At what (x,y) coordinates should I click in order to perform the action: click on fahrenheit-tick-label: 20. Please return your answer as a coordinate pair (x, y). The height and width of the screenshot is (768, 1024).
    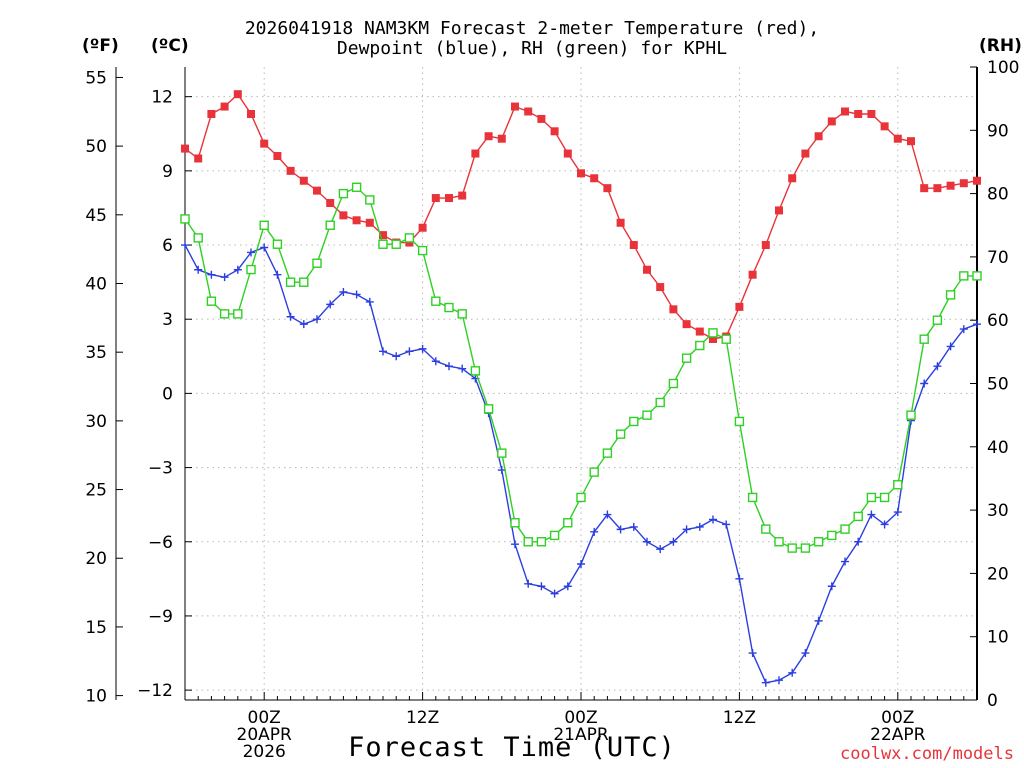
    Looking at the image, I should click on (96, 559).